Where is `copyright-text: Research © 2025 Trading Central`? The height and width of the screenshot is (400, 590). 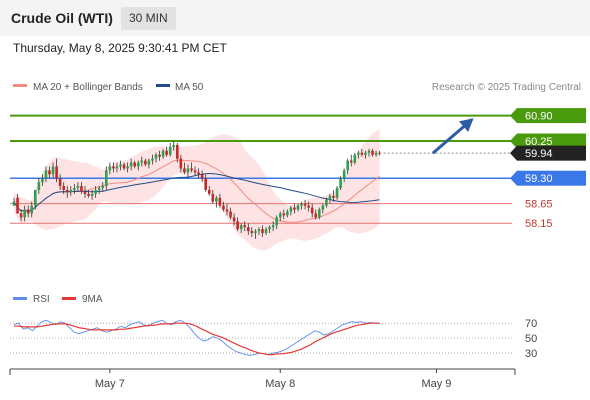
copyright-text: Research © 2025 Trading Central is located at coordinates (506, 87).